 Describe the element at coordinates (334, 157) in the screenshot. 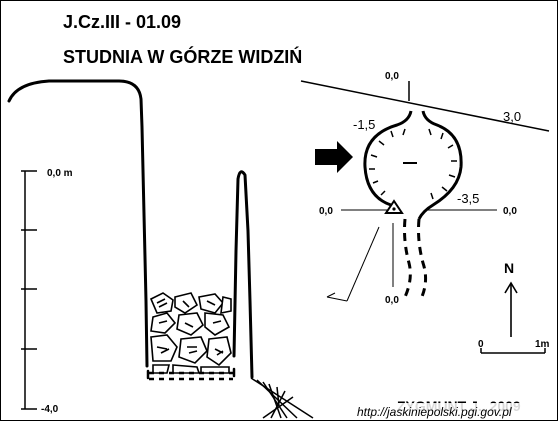

I see `entrance-arrow-icon` at that location.